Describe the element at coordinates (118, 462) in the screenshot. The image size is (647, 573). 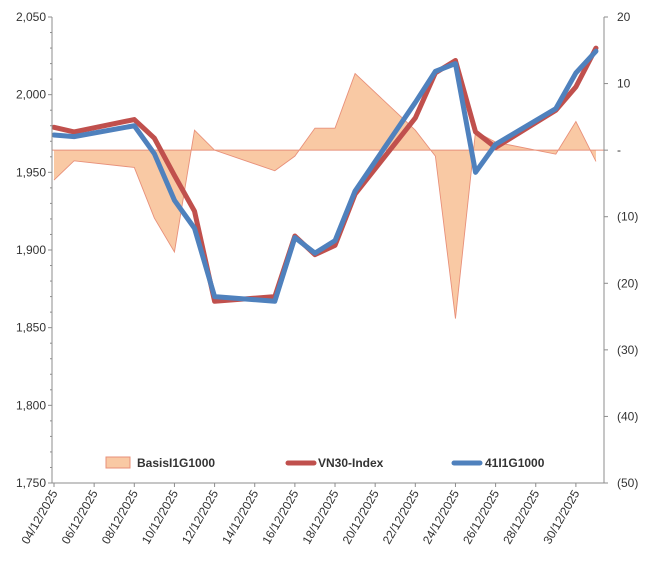
I see `legend-swatch-basis` at that location.